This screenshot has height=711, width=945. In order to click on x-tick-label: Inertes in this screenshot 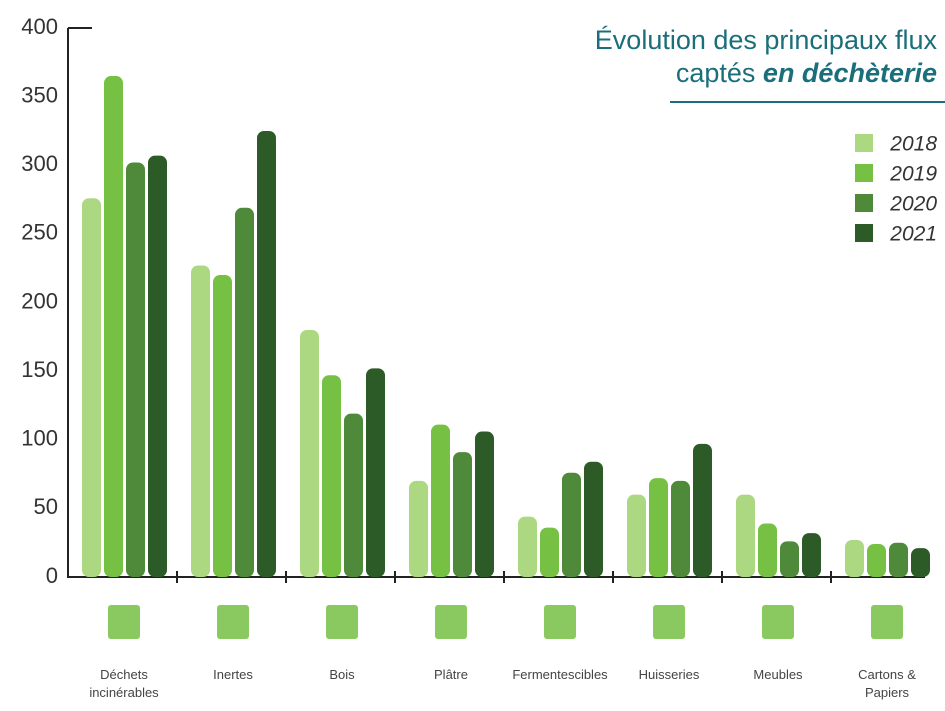, I will do `click(233, 674)`.